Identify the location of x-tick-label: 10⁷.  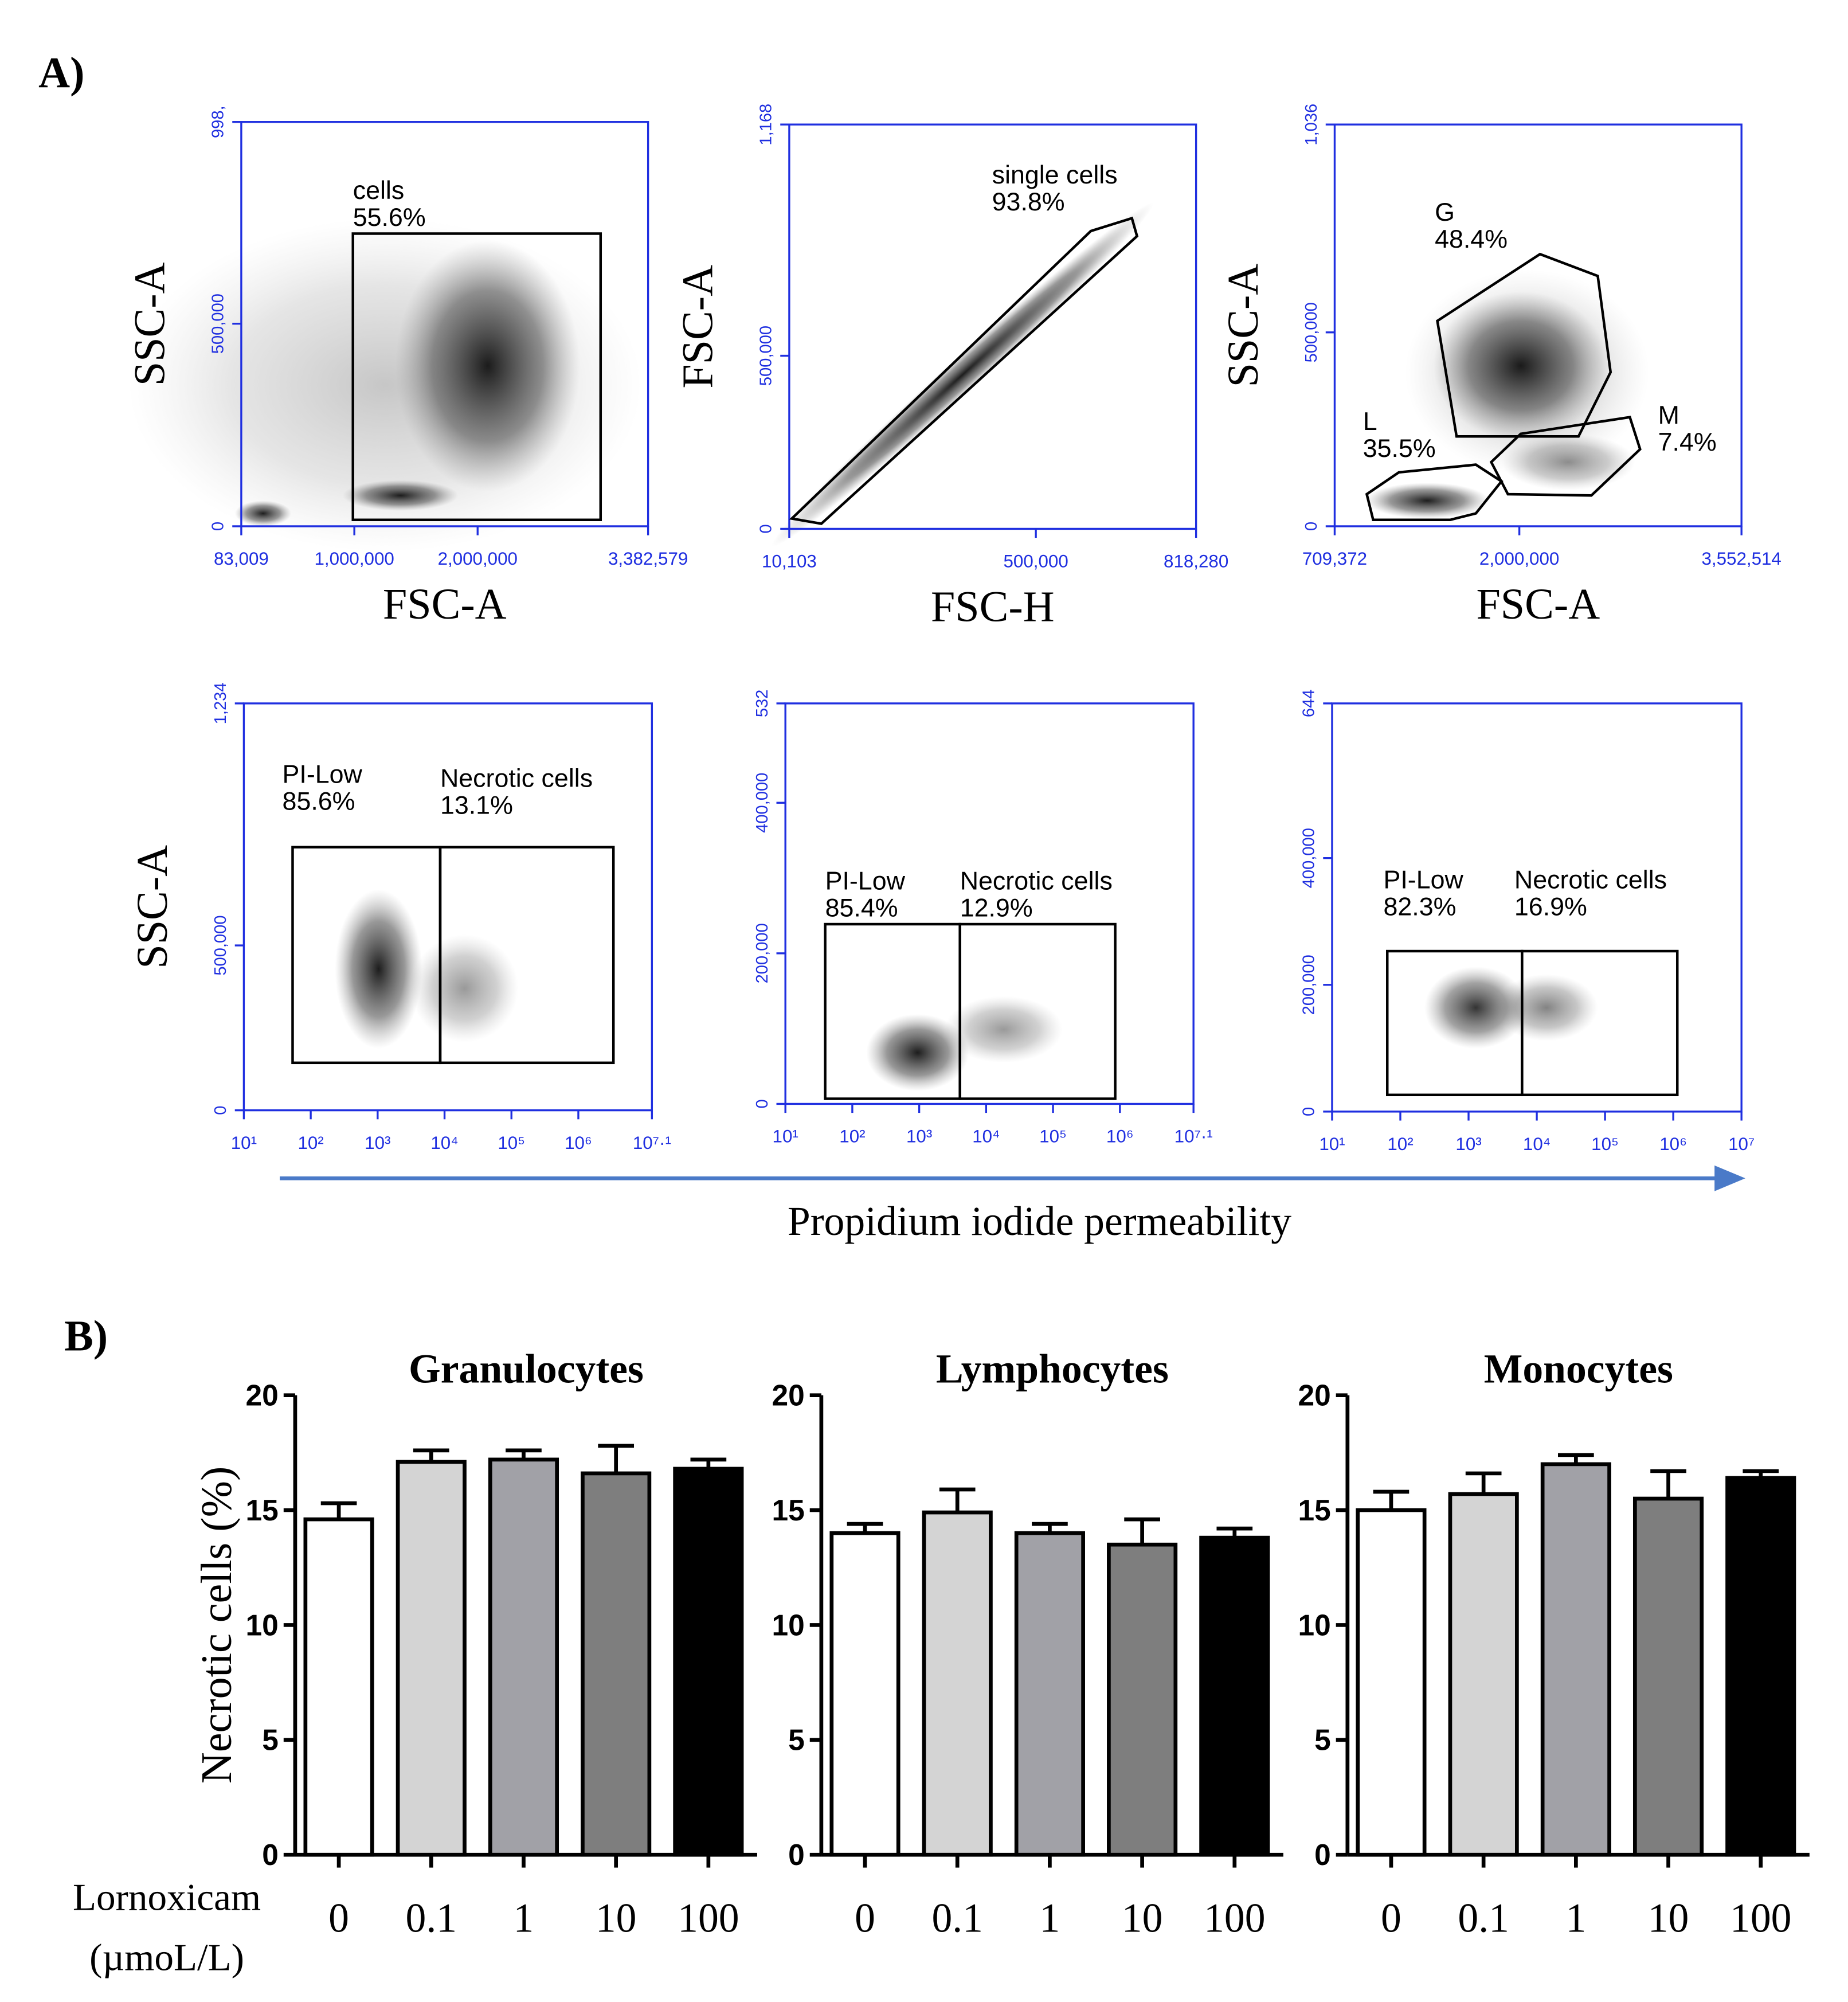
(1741, 1144).